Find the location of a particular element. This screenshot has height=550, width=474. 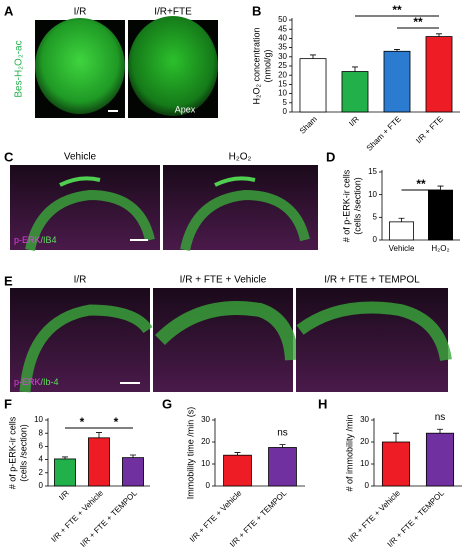

panel-letter: B is located at coordinates (256, 10).